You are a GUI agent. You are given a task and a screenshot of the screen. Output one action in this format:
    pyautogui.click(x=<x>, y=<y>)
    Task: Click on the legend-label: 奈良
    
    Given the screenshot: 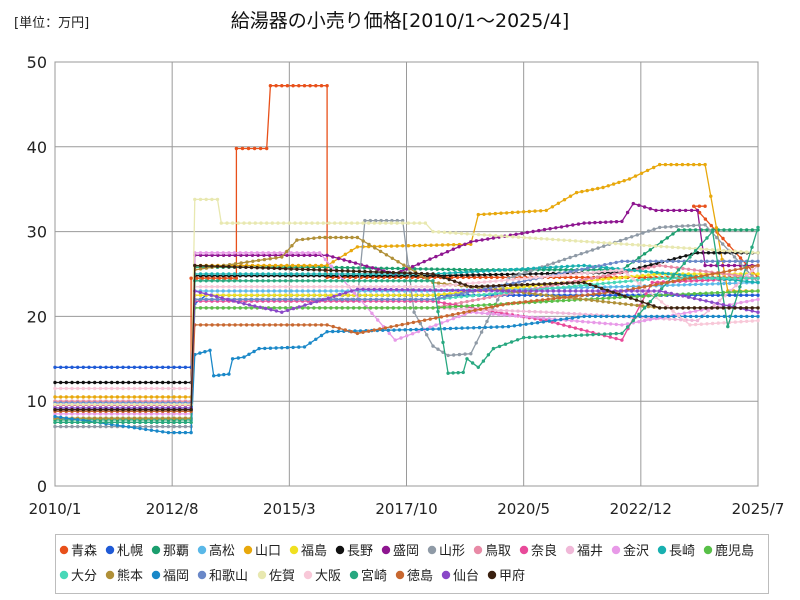 What is the action you would take?
    pyautogui.click(x=544, y=551)
    